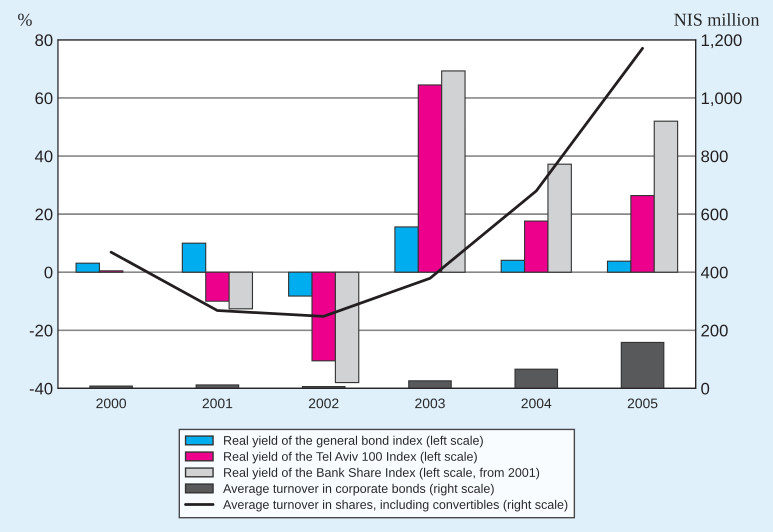  Describe the element at coordinates (111, 403) in the screenshot. I see `x-tick-label: 2000` at that location.